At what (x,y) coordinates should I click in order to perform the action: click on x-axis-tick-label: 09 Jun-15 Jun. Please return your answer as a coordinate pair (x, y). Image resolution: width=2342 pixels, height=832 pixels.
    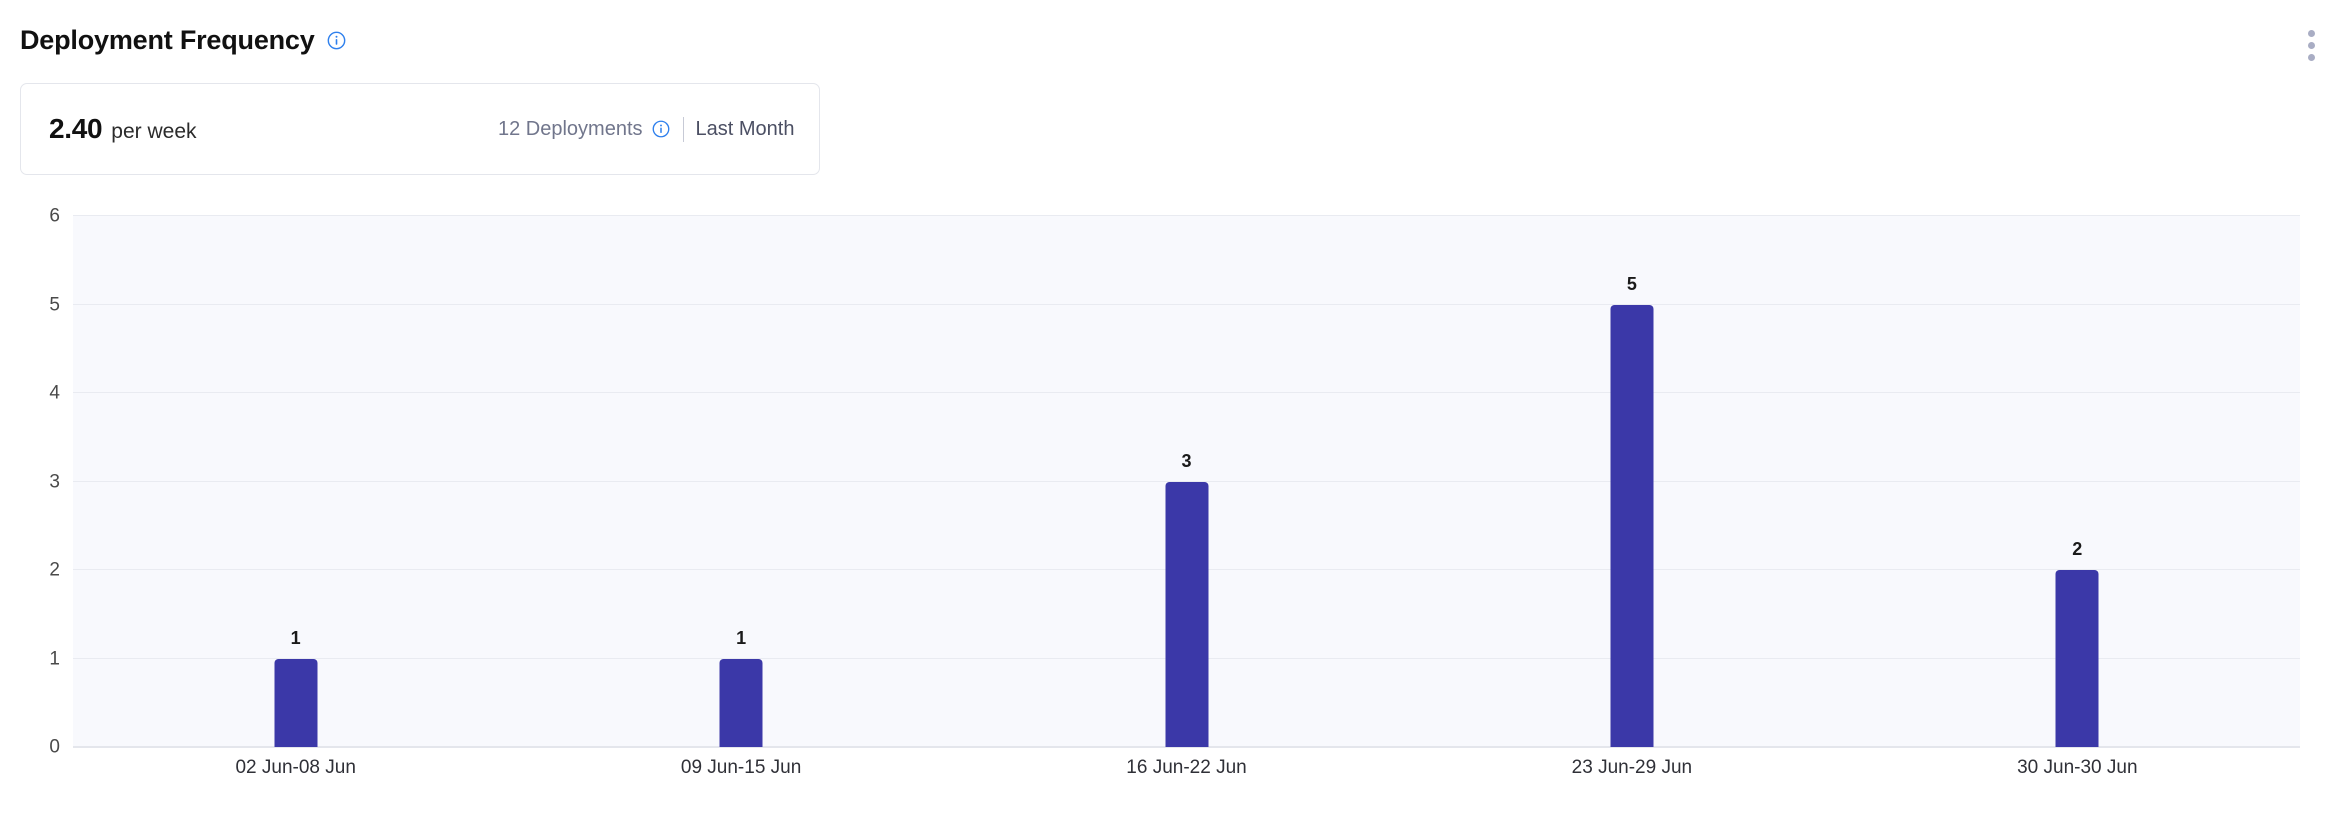
    Looking at the image, I should click on (741, 767).